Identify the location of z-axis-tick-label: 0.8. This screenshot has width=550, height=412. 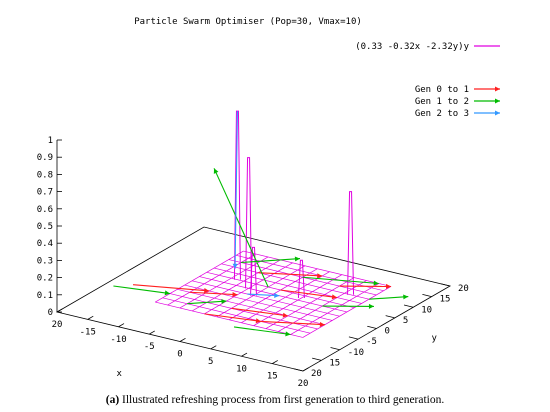
(45, 175).